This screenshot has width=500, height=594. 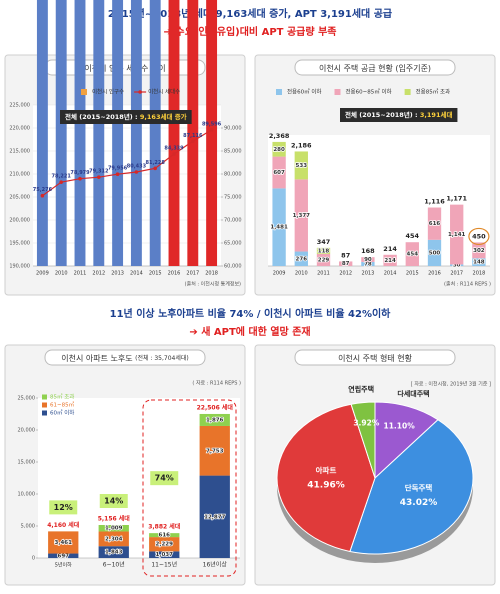 I want to click on x-tick-label: 5년이하, so click(x=63, y=565).